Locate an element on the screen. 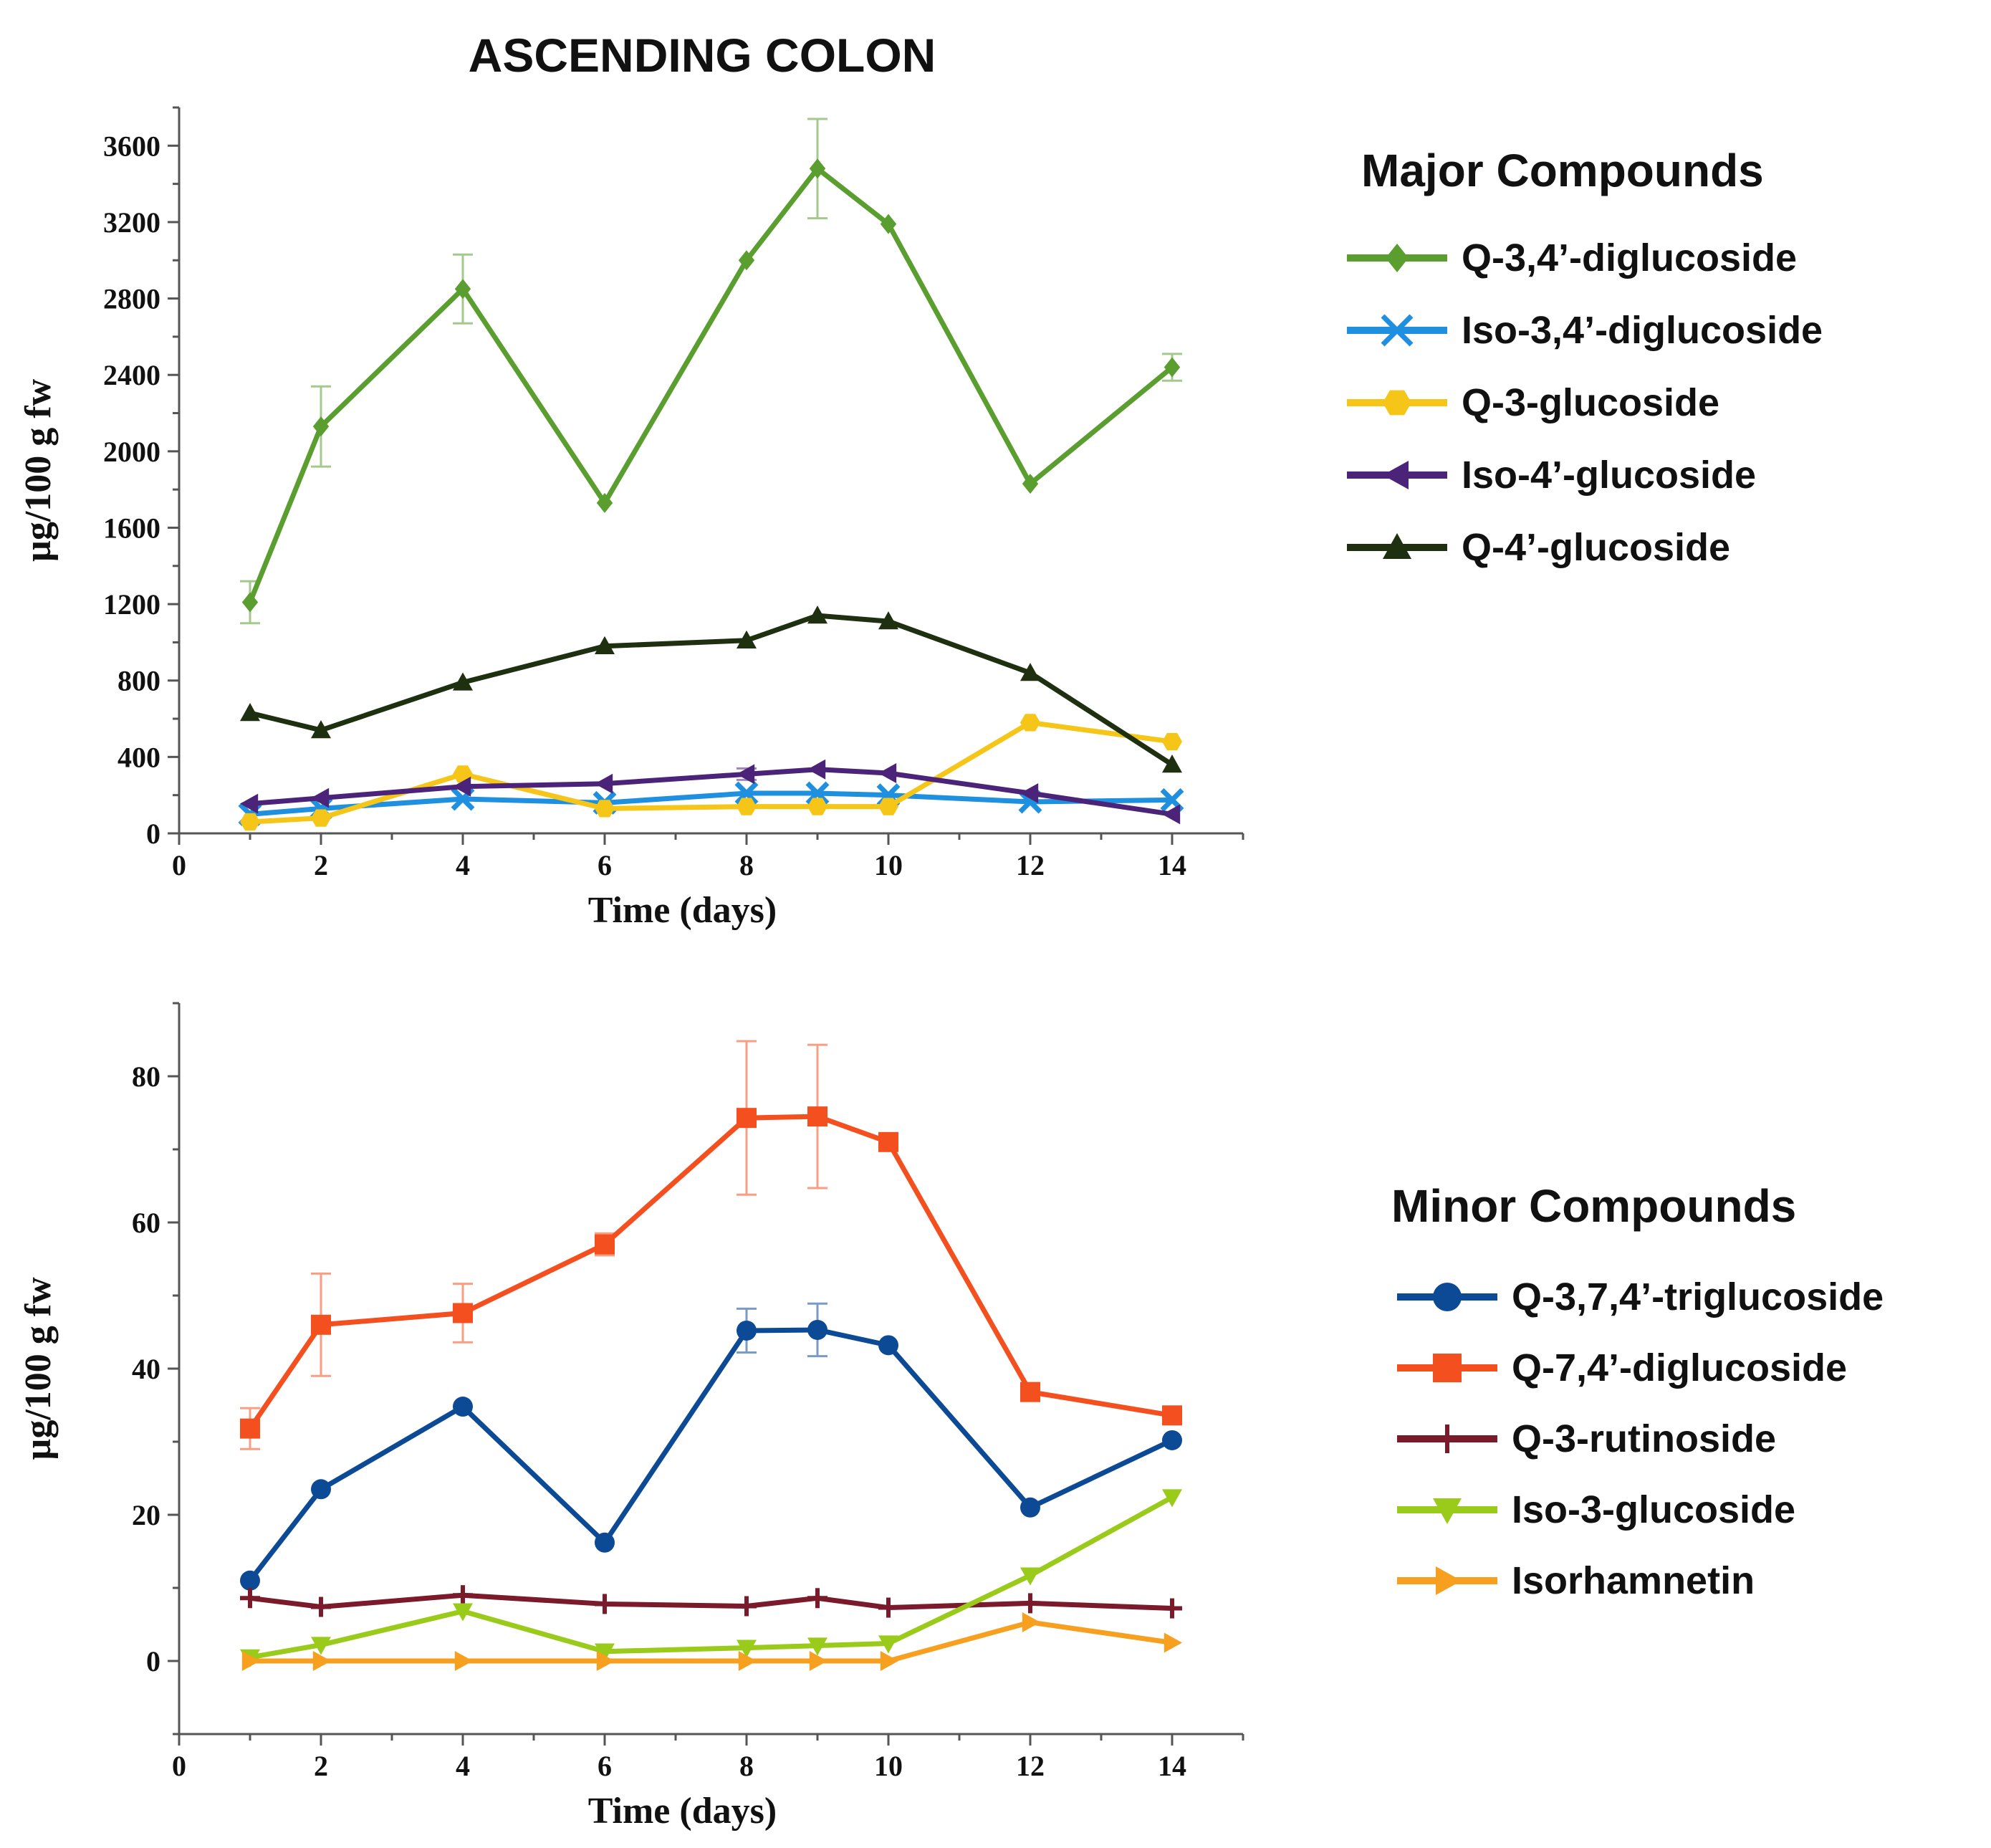 The width and height of the screenshot is (1991, 1848). series-iso-3-glucoside is located at coordinates (711, 1578).